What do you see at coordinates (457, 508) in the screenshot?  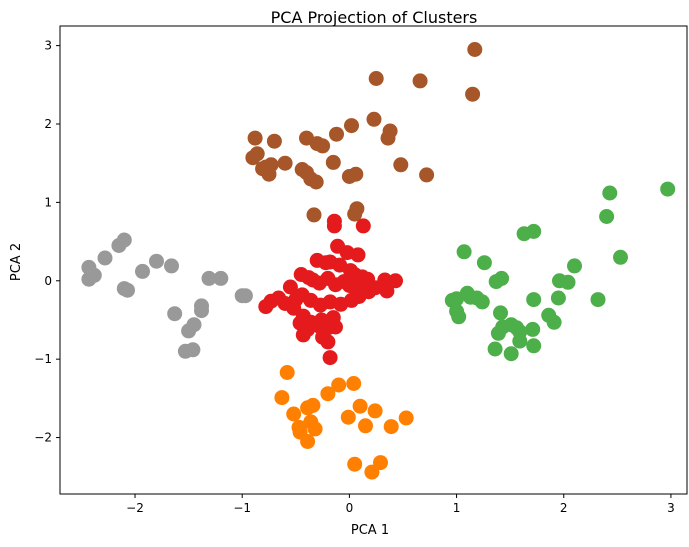 I see `x-tick-label: 1` at bounding box center [457, 508].